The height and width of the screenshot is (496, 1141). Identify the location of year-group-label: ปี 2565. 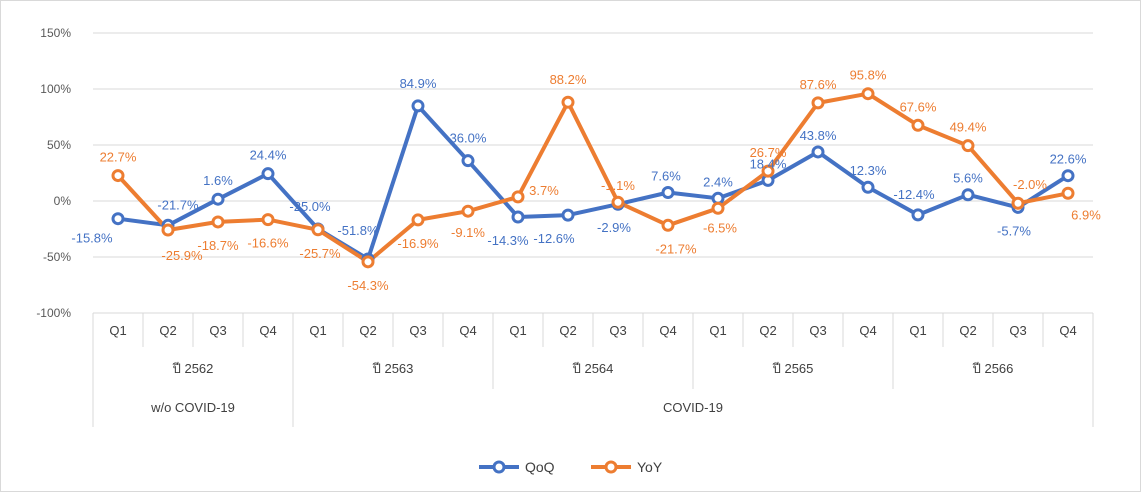
(793, 368).